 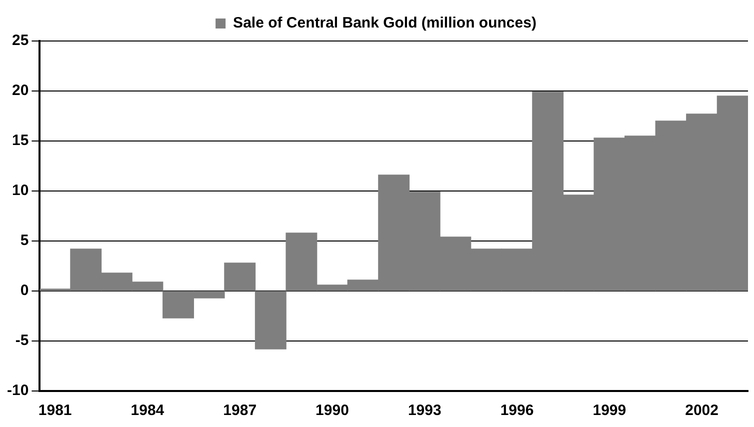 I want to click on y-tick-label: -5, so click(x=22, y=341).